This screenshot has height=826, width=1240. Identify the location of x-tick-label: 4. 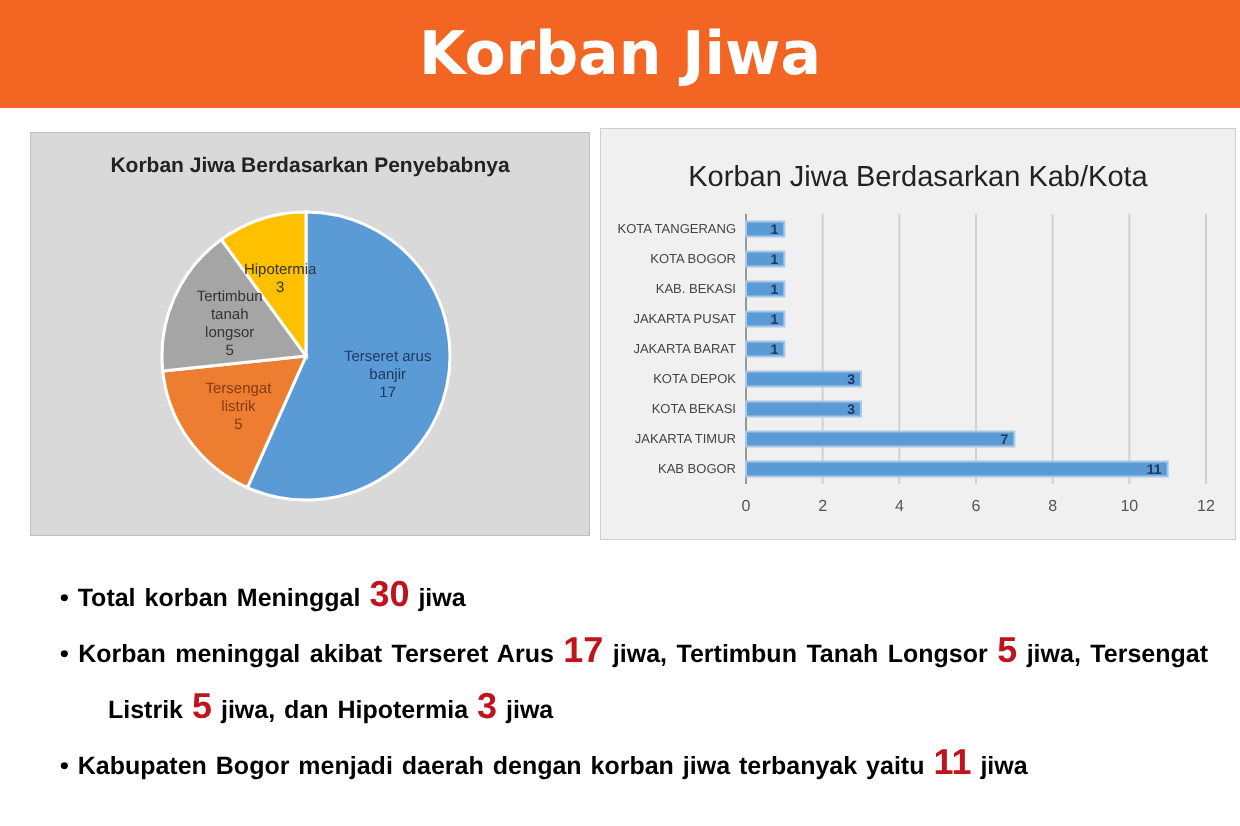
(899, 506).